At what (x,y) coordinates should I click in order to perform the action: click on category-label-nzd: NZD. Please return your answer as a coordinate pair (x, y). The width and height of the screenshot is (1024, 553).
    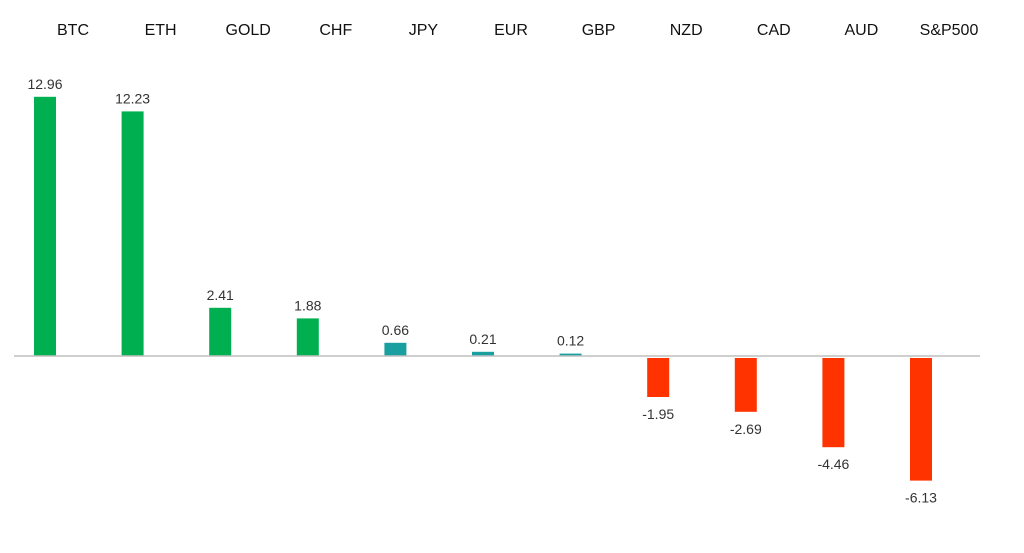
    Looking at the image, I should click on (686, 30).